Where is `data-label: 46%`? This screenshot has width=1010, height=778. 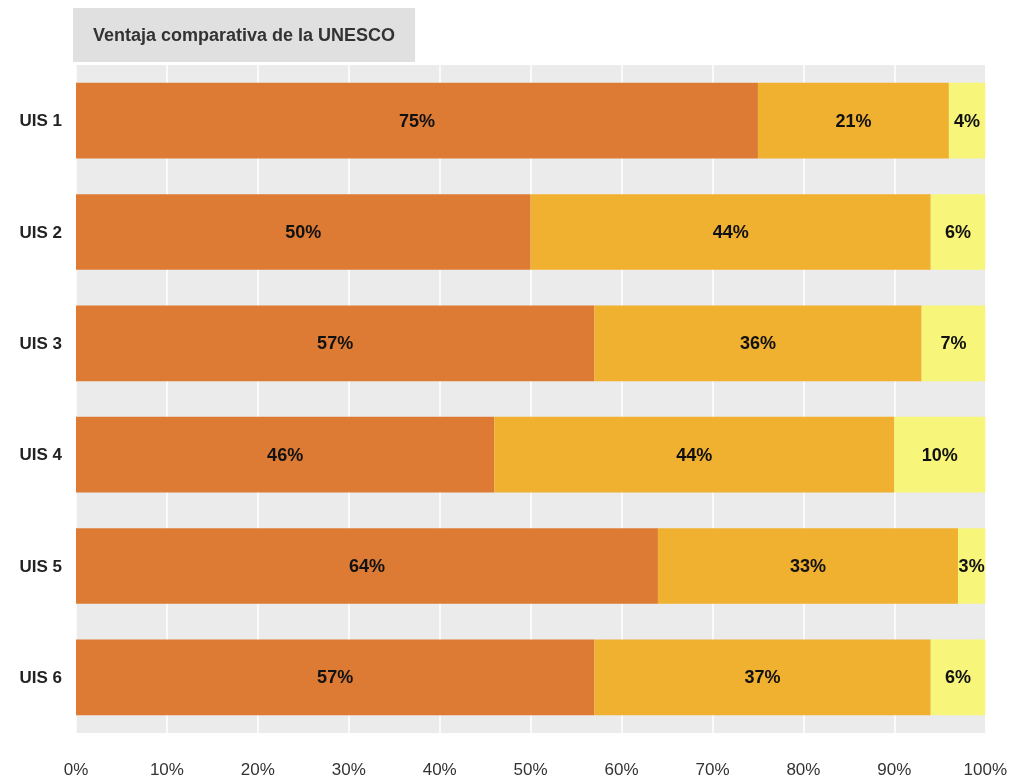 data-label: 46% is located at coordinates (285, 454).